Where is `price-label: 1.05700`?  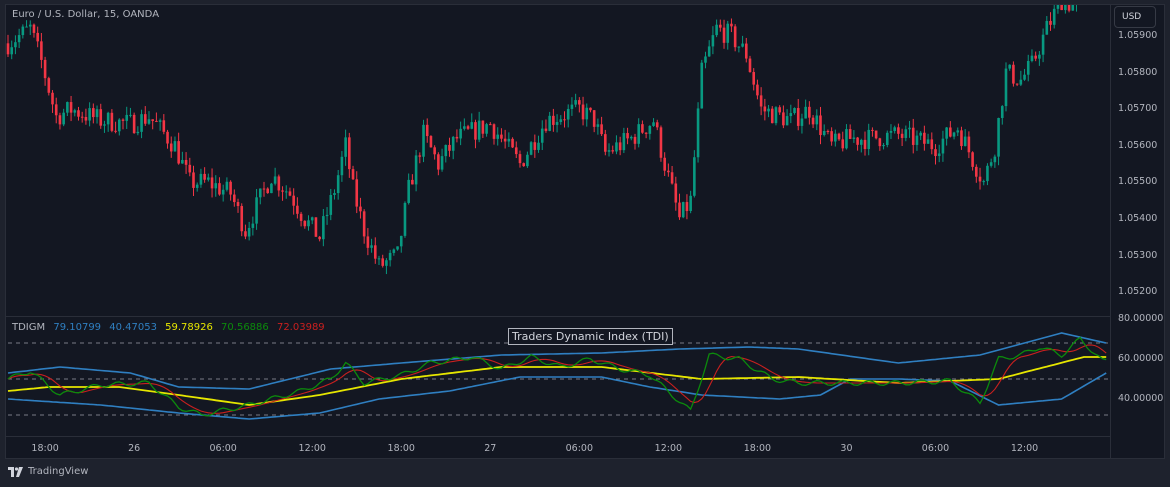
price-label: 1.05700 is located at coordinates (1138, 109).